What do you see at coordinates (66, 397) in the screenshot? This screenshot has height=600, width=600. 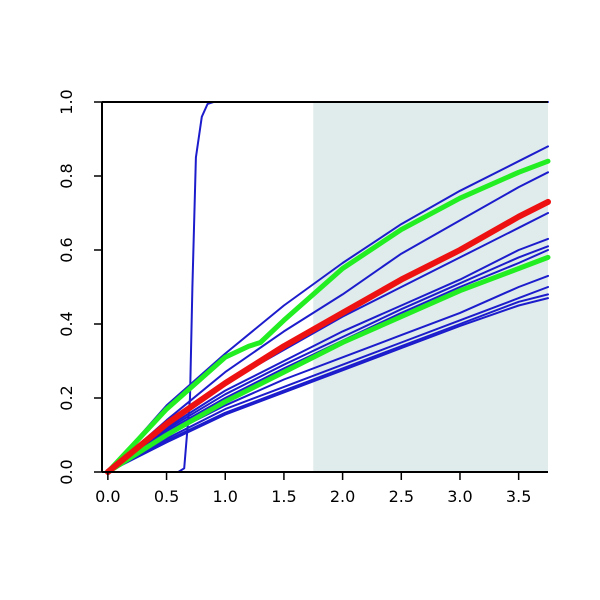 I see `y-tick-label: 0.2` at bounding box center [66, 397].